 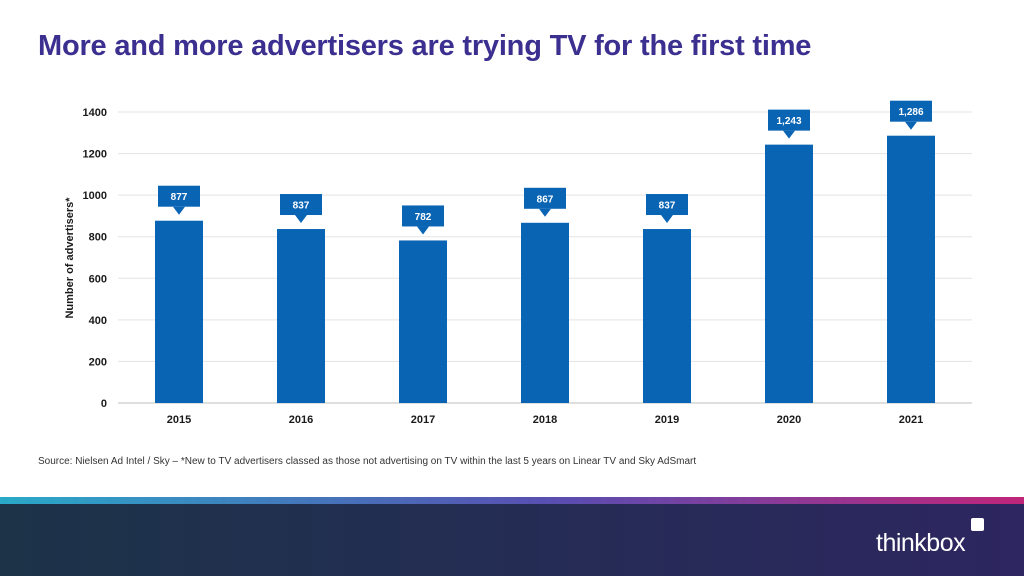 I want to click on data-label: 782, so click(x=423, y=217).